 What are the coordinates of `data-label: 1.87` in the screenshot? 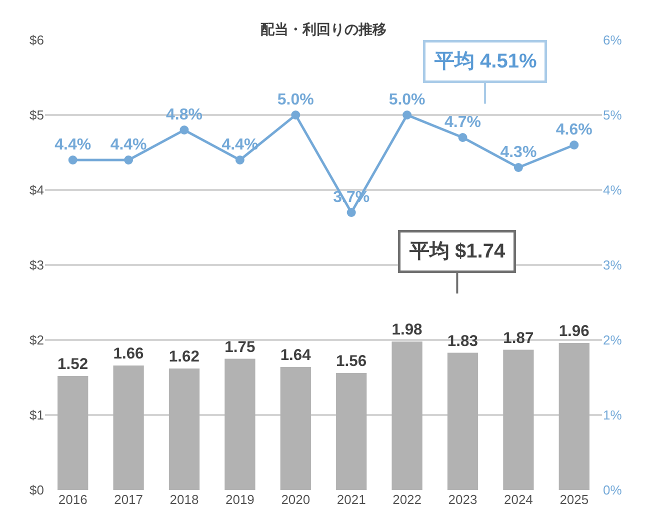 It's located at (518, 338).